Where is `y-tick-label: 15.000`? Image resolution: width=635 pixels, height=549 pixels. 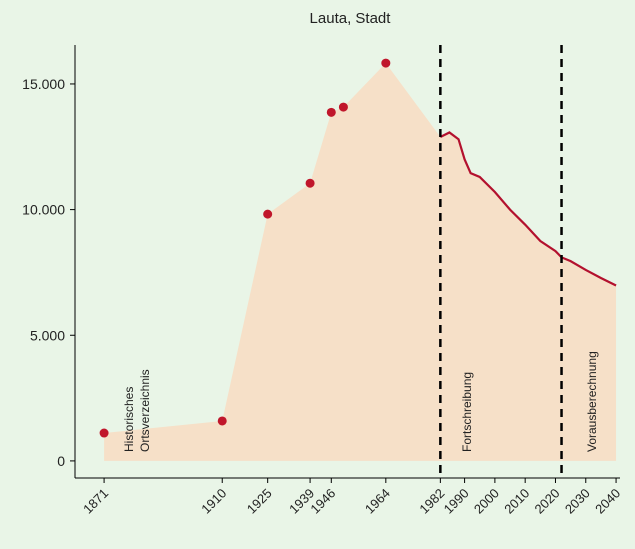
y-tick-label: 15.000 is located at coordinates (43, 84).